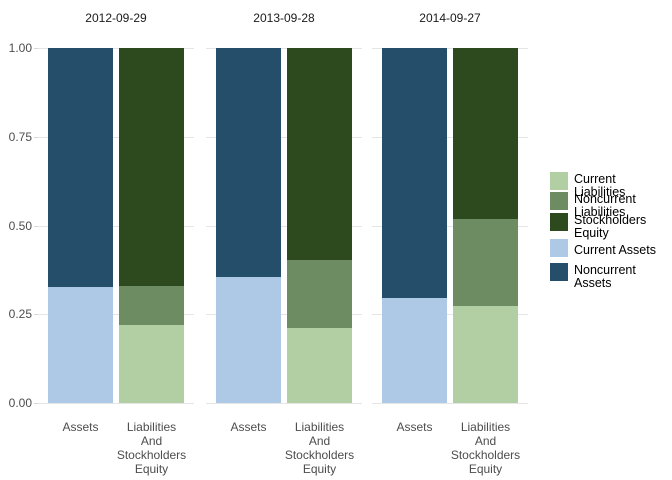 This screenshot has width=672, height=480. I want to click on legend-label: Stockholders Equity, so click(610, 226).